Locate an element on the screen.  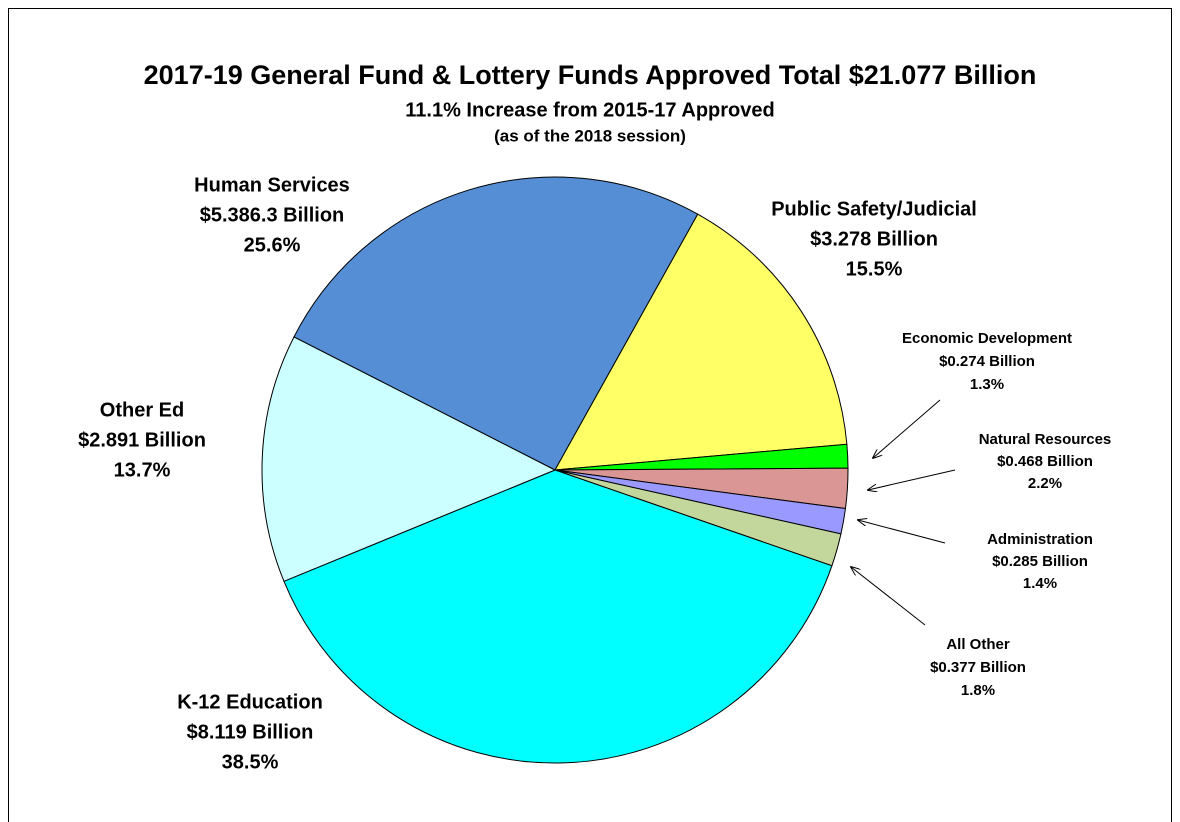
slice-amount: $0.468 Billion is located at coordinates (1045, 461).